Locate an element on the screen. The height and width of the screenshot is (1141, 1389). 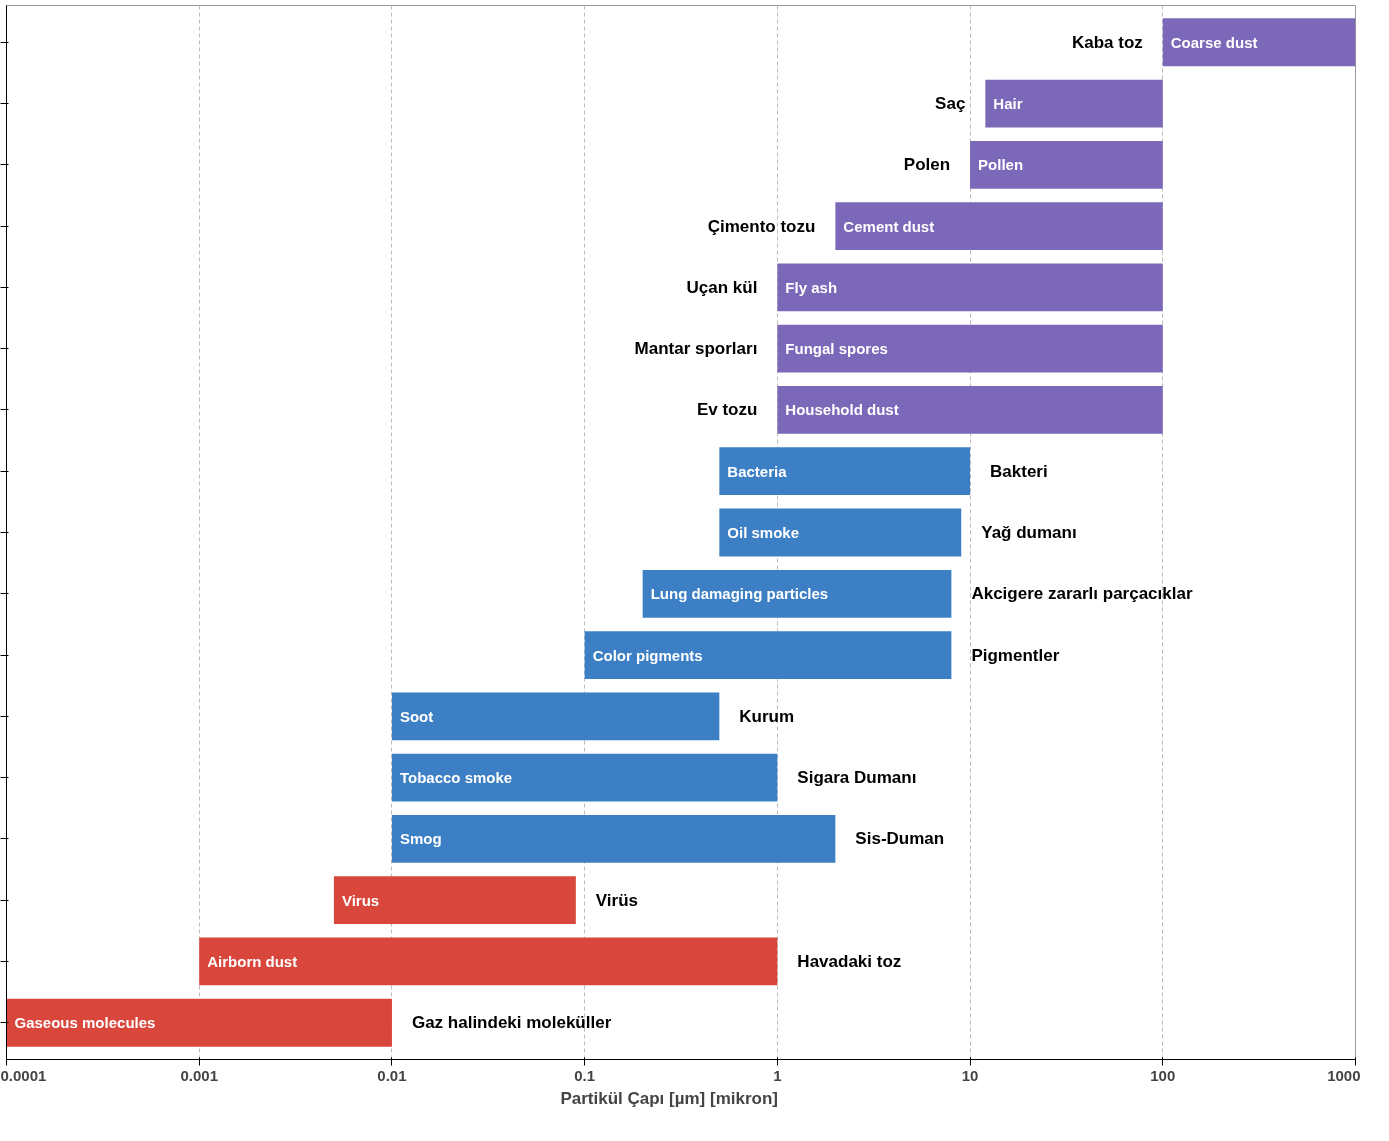
y-tick-label: Airborn dust is located at coordinates (252, 961).